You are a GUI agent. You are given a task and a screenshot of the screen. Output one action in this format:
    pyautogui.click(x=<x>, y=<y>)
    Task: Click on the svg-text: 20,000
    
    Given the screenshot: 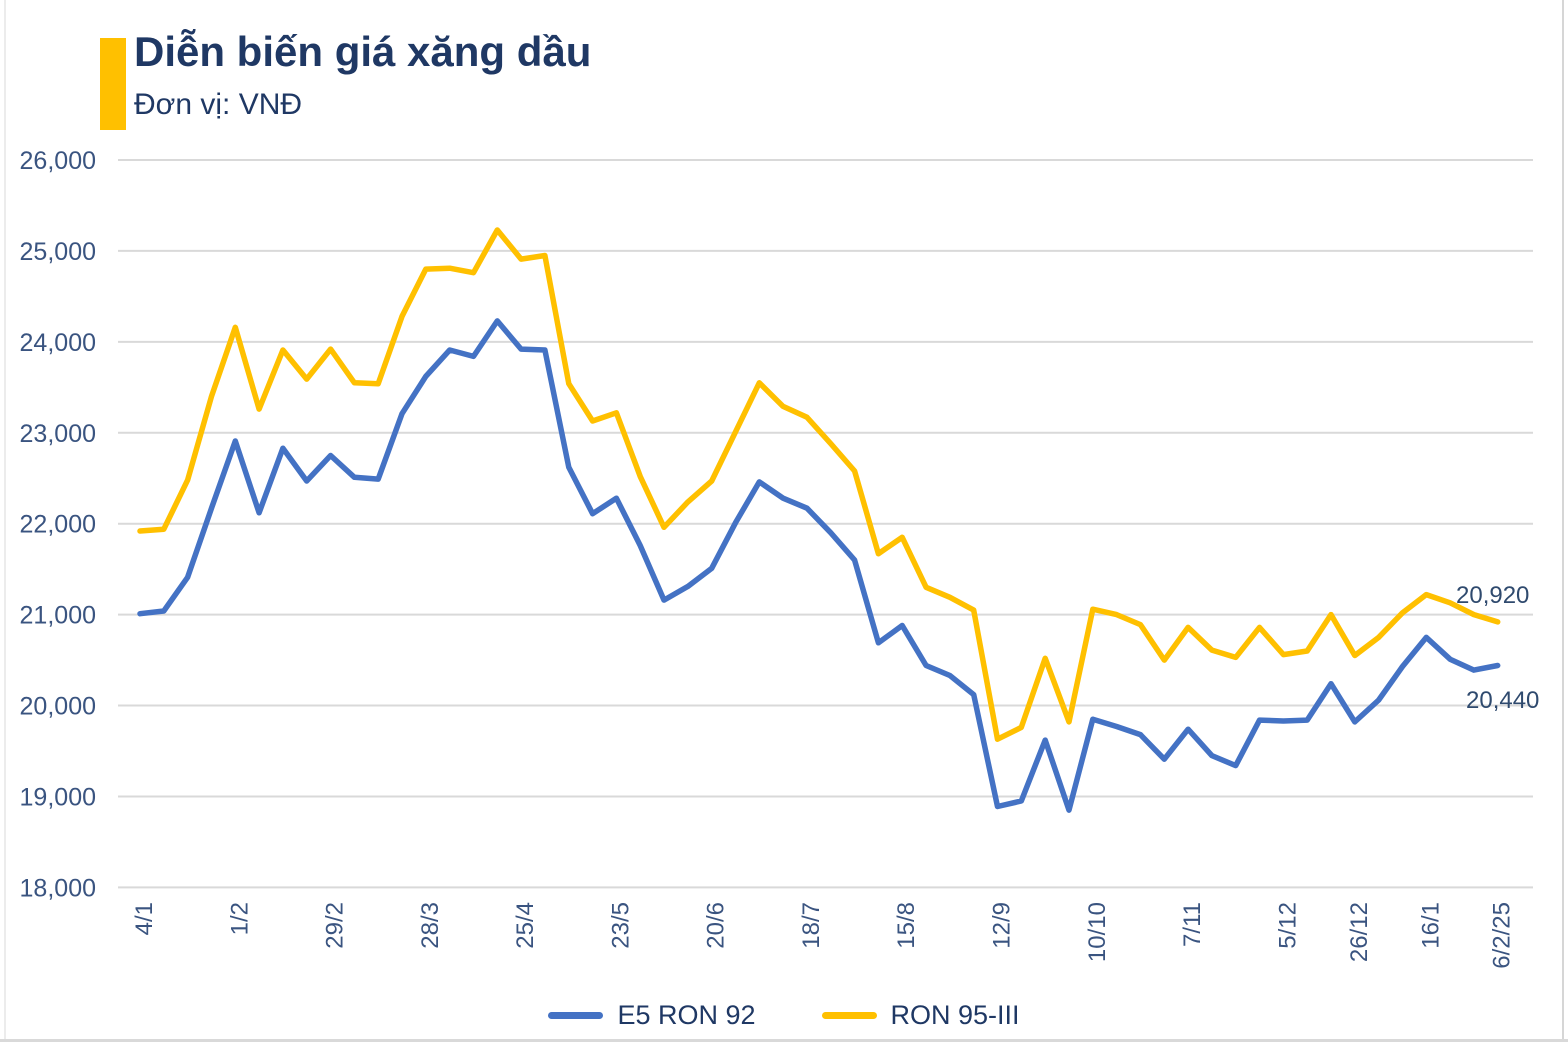 What is the action you would take?
    pyautogui.click(x=58, y=707)
    